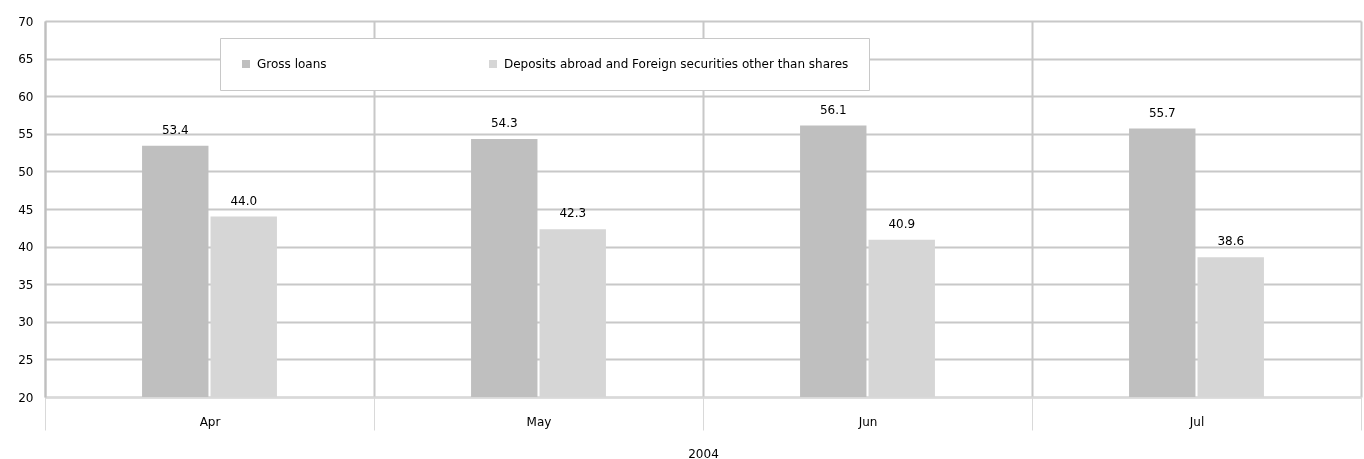 This screenshot has width=1364, height=459. Describe the element at coordinates (26, 171) in the screenshot. I see `y-tick-label: 50` at that location.